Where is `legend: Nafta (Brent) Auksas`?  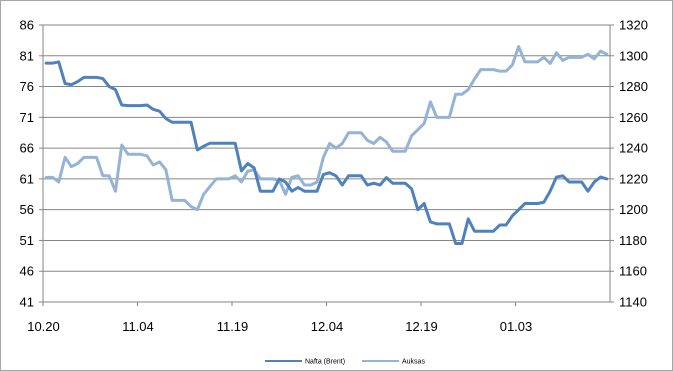
legend: Nafta (Brent) Auksas is located at coordinates (345, 362).